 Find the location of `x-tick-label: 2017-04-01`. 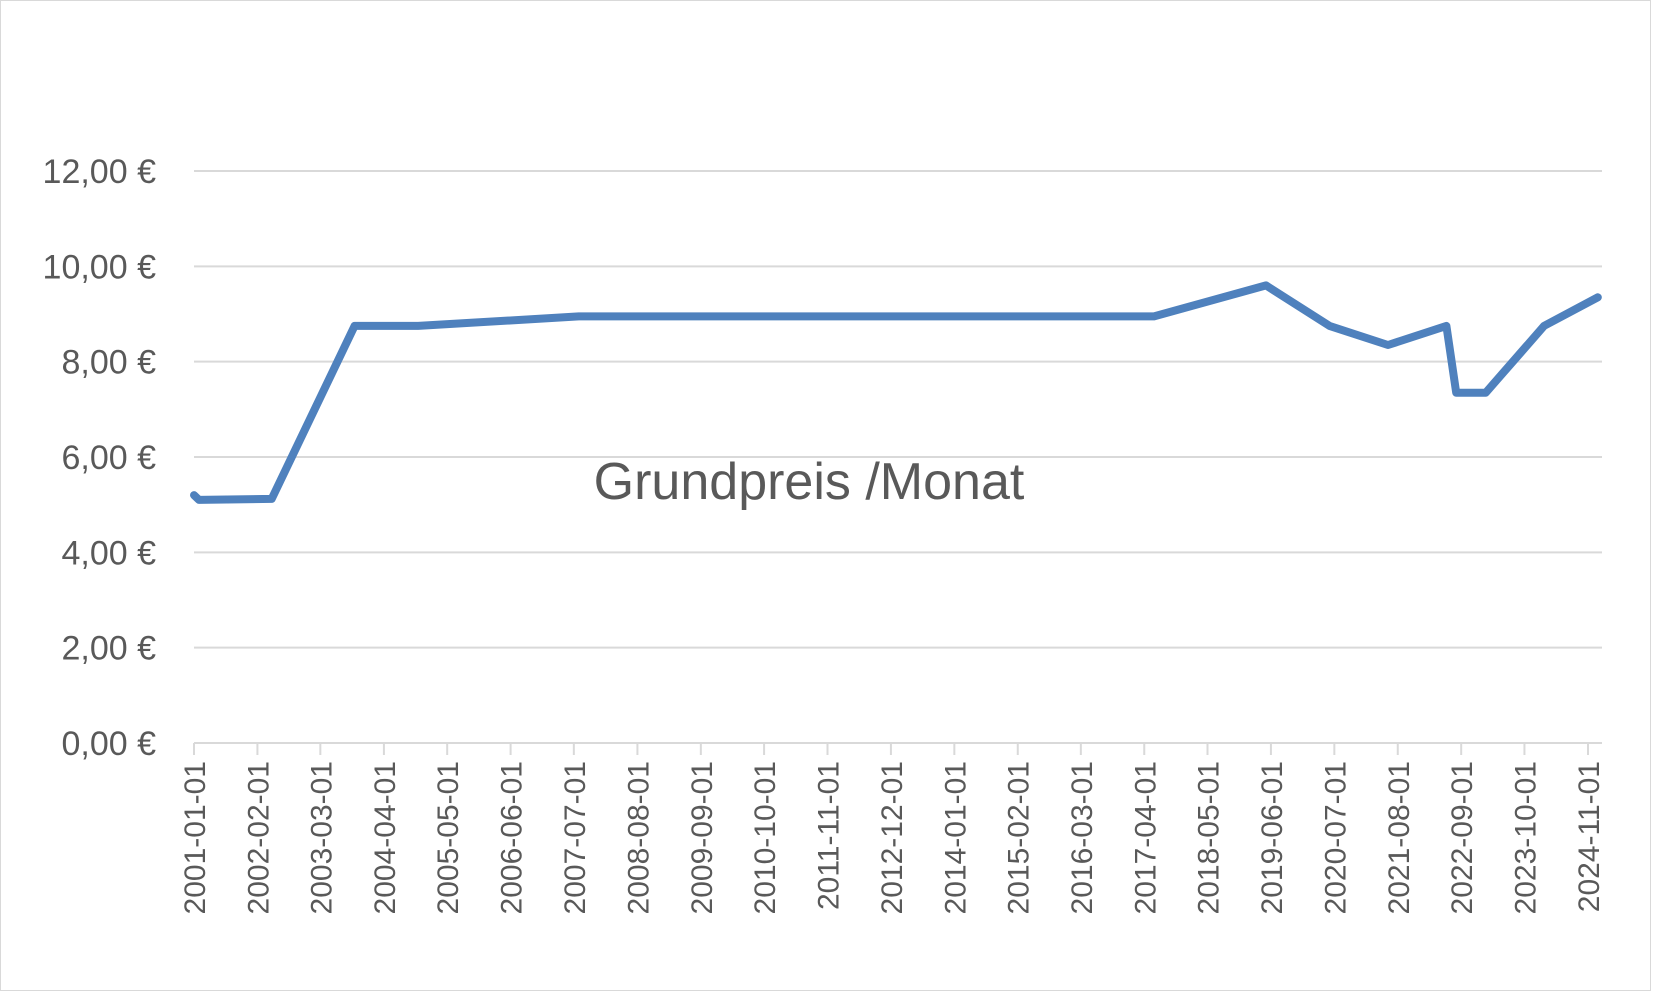

x-tick-label: 2017-04-01 is located at coordinates (1145, 837).